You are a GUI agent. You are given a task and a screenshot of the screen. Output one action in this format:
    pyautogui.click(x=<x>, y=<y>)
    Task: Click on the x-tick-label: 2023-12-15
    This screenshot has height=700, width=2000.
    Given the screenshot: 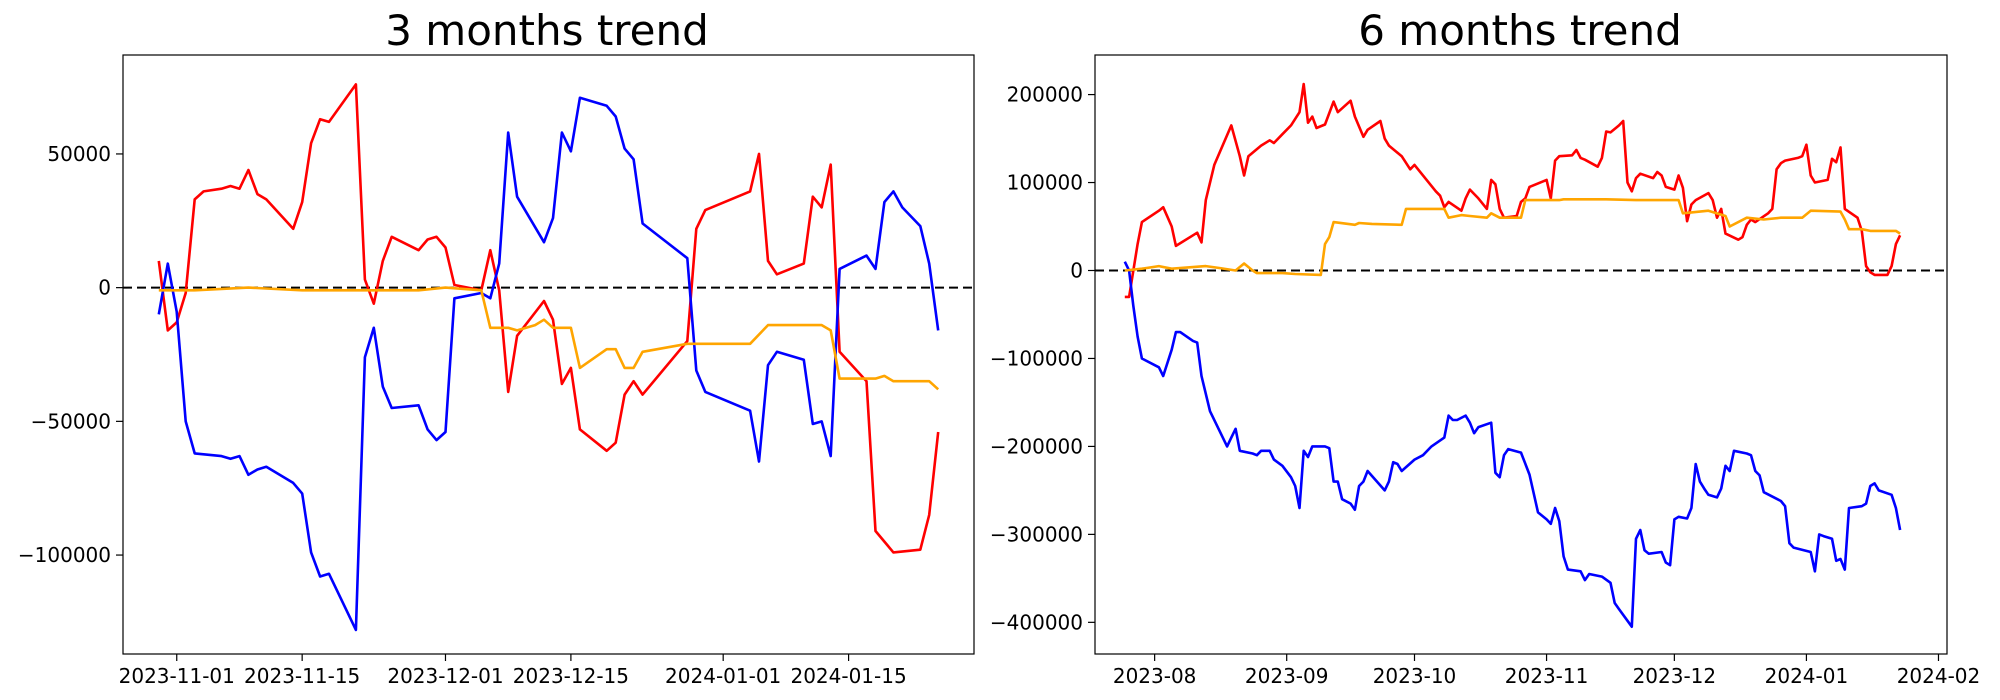 What is the action you would take?
    pyautogui.click(x=571, y=676)
    